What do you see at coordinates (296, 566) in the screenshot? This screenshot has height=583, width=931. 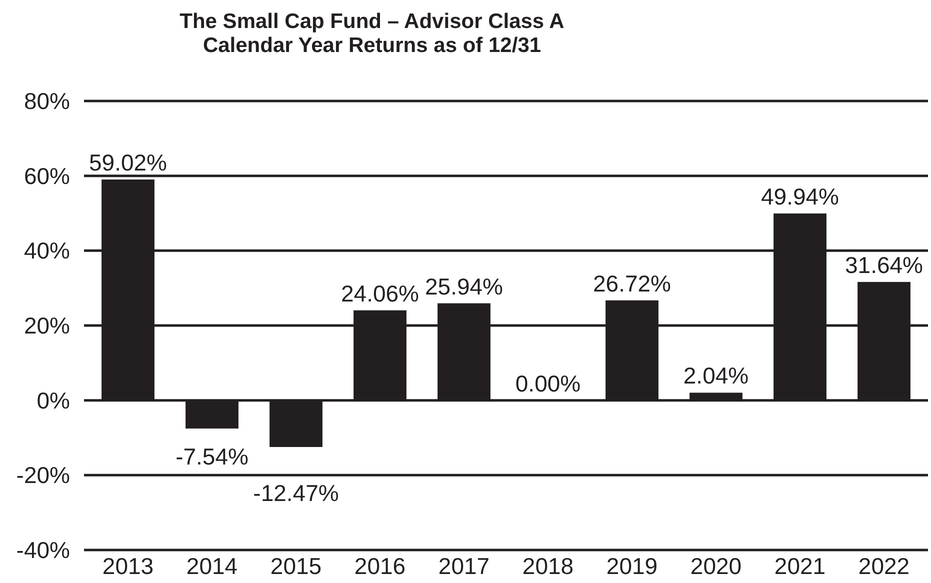 I see `x-tick-label: 2015` at bounding box center [296, 566].